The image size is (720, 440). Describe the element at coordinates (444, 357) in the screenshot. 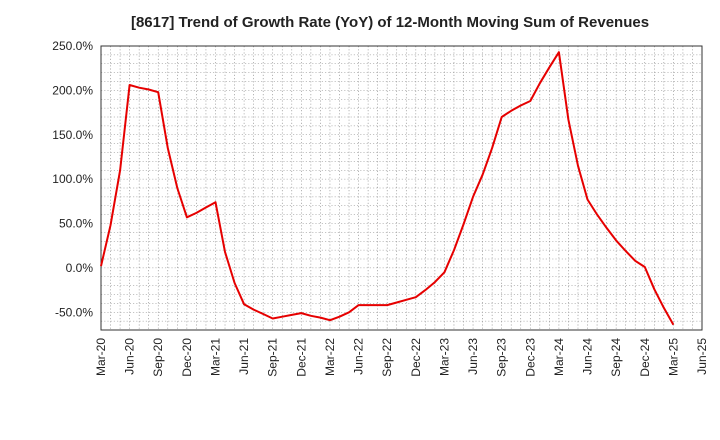

I see `x-tick-label: Mar-23` at that location.